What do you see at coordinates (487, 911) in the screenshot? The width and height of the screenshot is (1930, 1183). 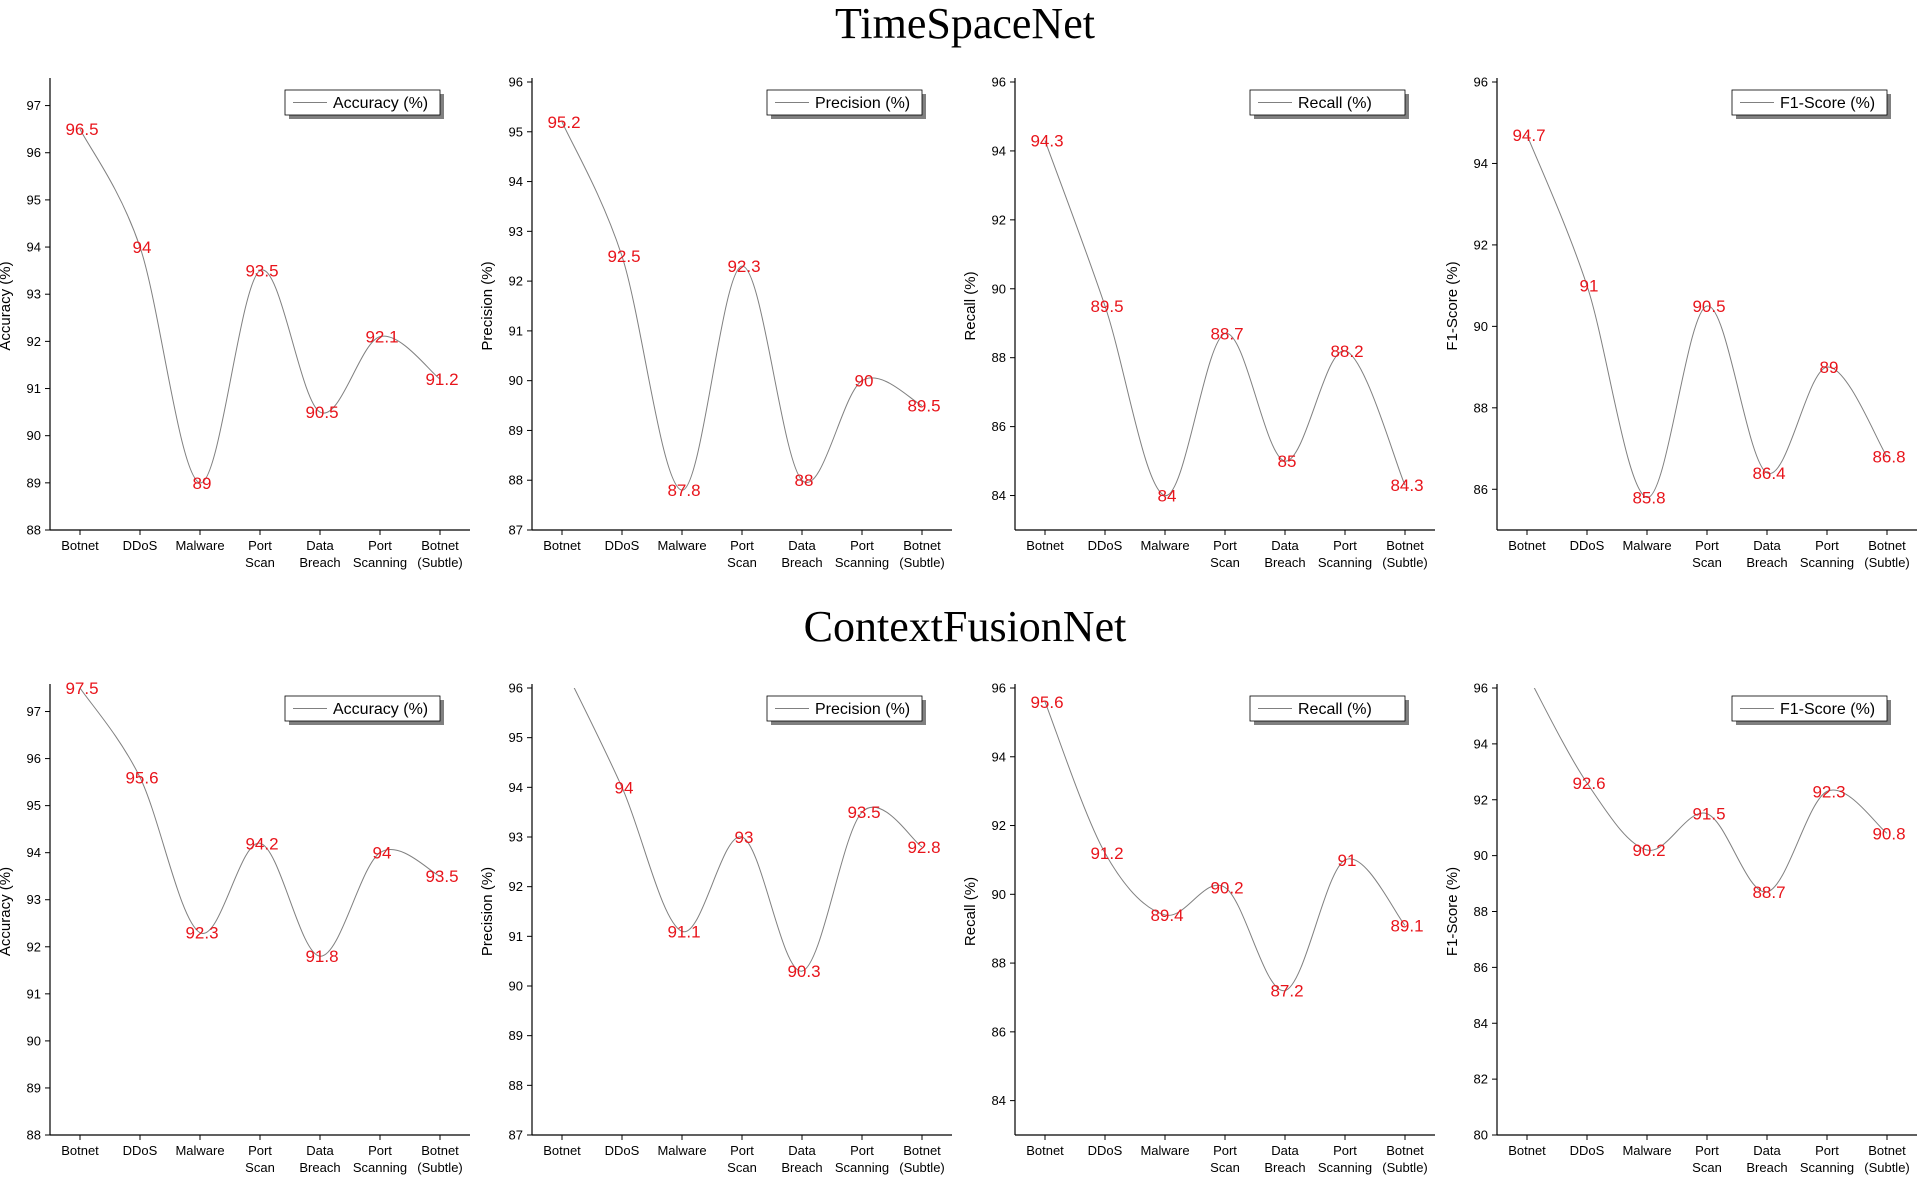 I see `y-axis-label: Precision (%)` at bounding box center [487, 911].